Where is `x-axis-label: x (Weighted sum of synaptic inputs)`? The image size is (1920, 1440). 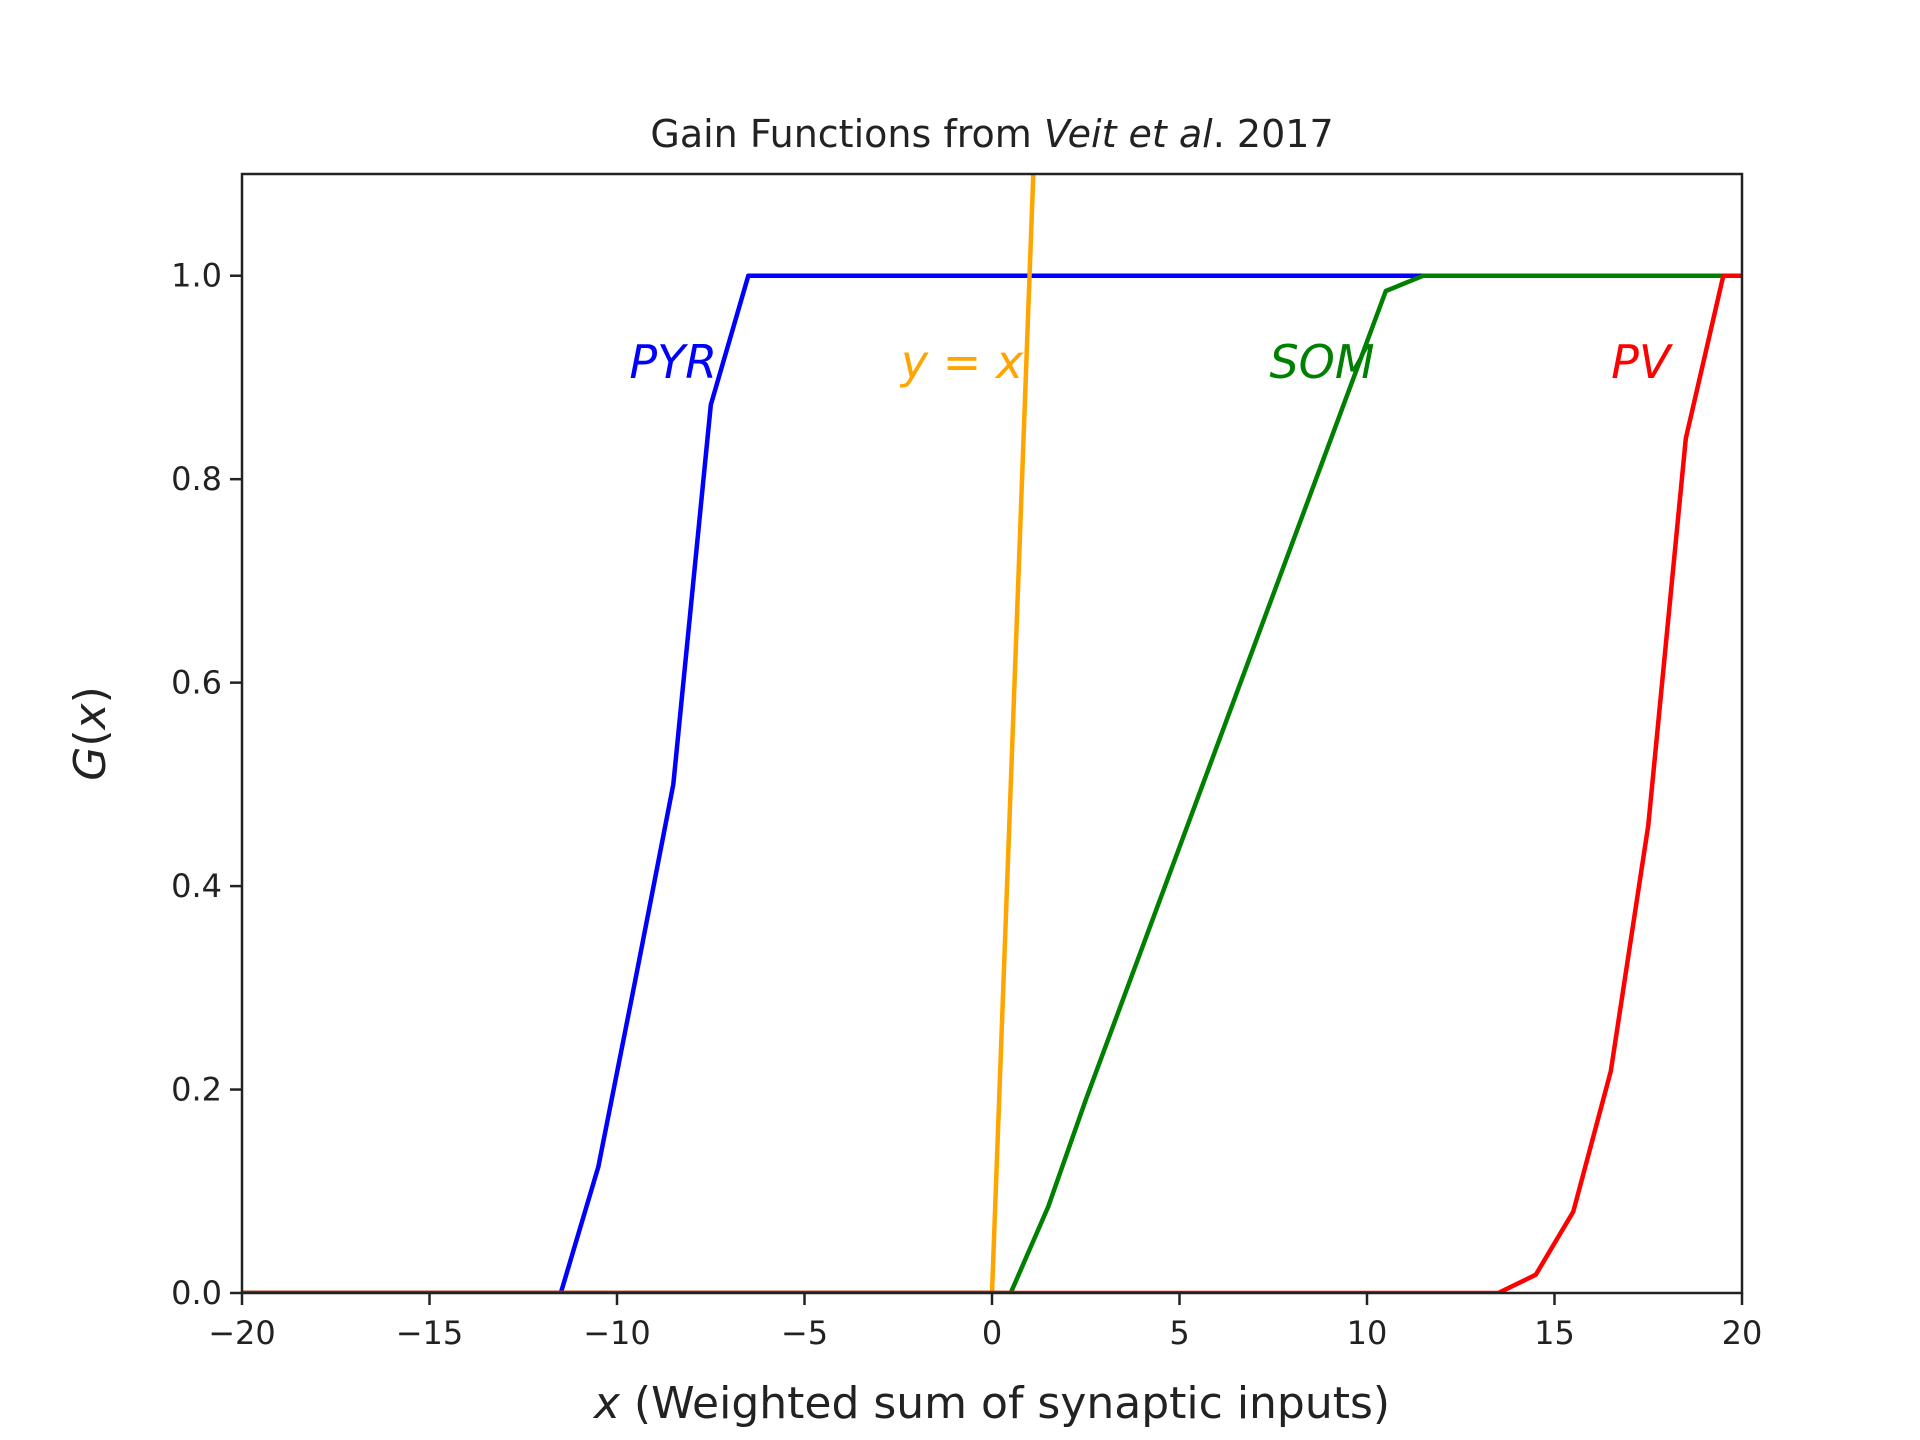 x-axis-label: x (Weighted sum of synaptic inputs) is located at coordinates (991, 1403).